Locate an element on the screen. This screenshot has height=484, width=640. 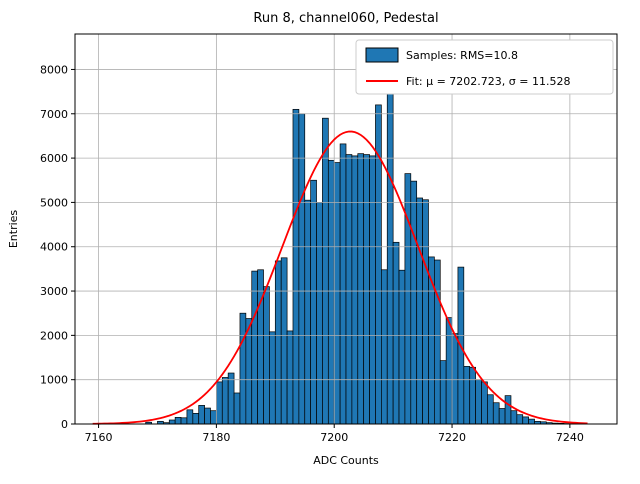
x-tick-label: 7200 is located at coordinates (334, 437).